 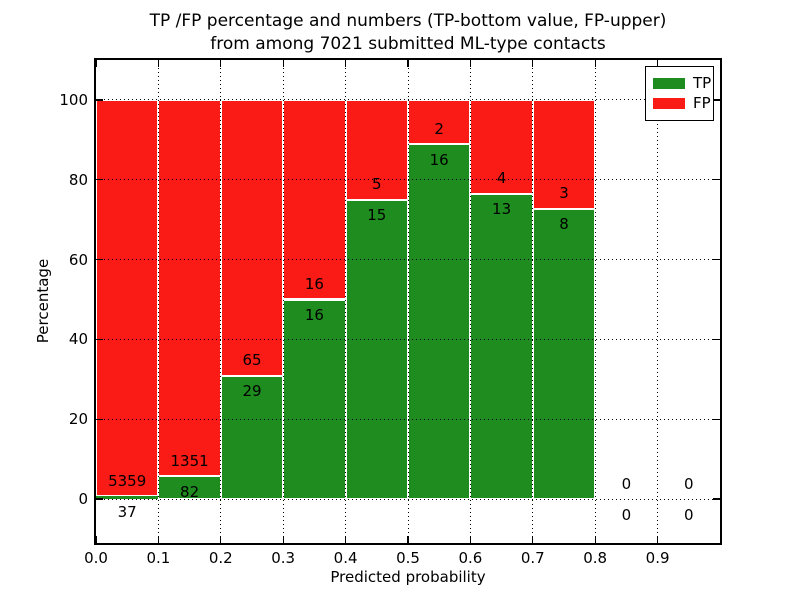 What do you see at coordinates (501, 178) in the screenshot?
I see `fp-count-label: 4` at bounding box center [501, 178].